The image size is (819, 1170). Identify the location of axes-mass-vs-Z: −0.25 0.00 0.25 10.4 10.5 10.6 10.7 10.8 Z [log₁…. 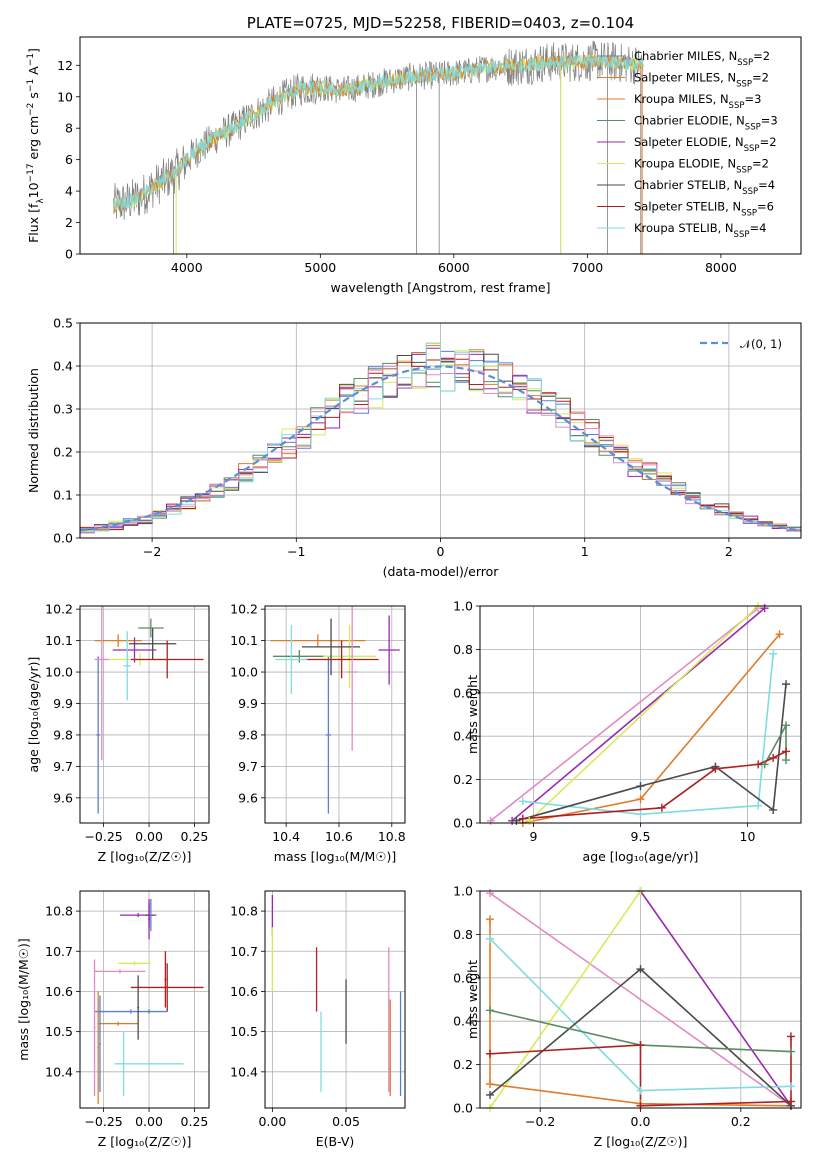
(113, 1019).